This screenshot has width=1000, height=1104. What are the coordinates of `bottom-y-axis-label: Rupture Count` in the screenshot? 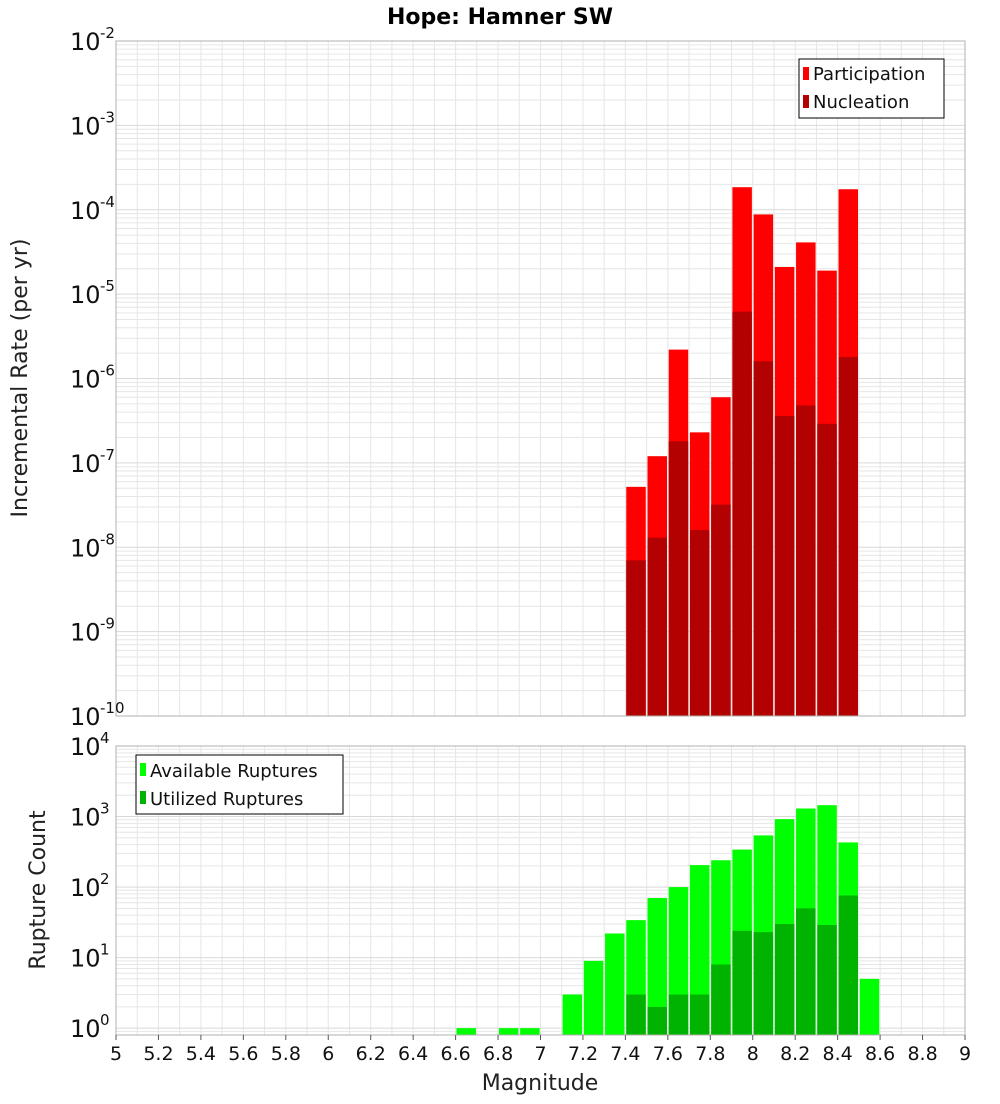 It's located at (38, 890).